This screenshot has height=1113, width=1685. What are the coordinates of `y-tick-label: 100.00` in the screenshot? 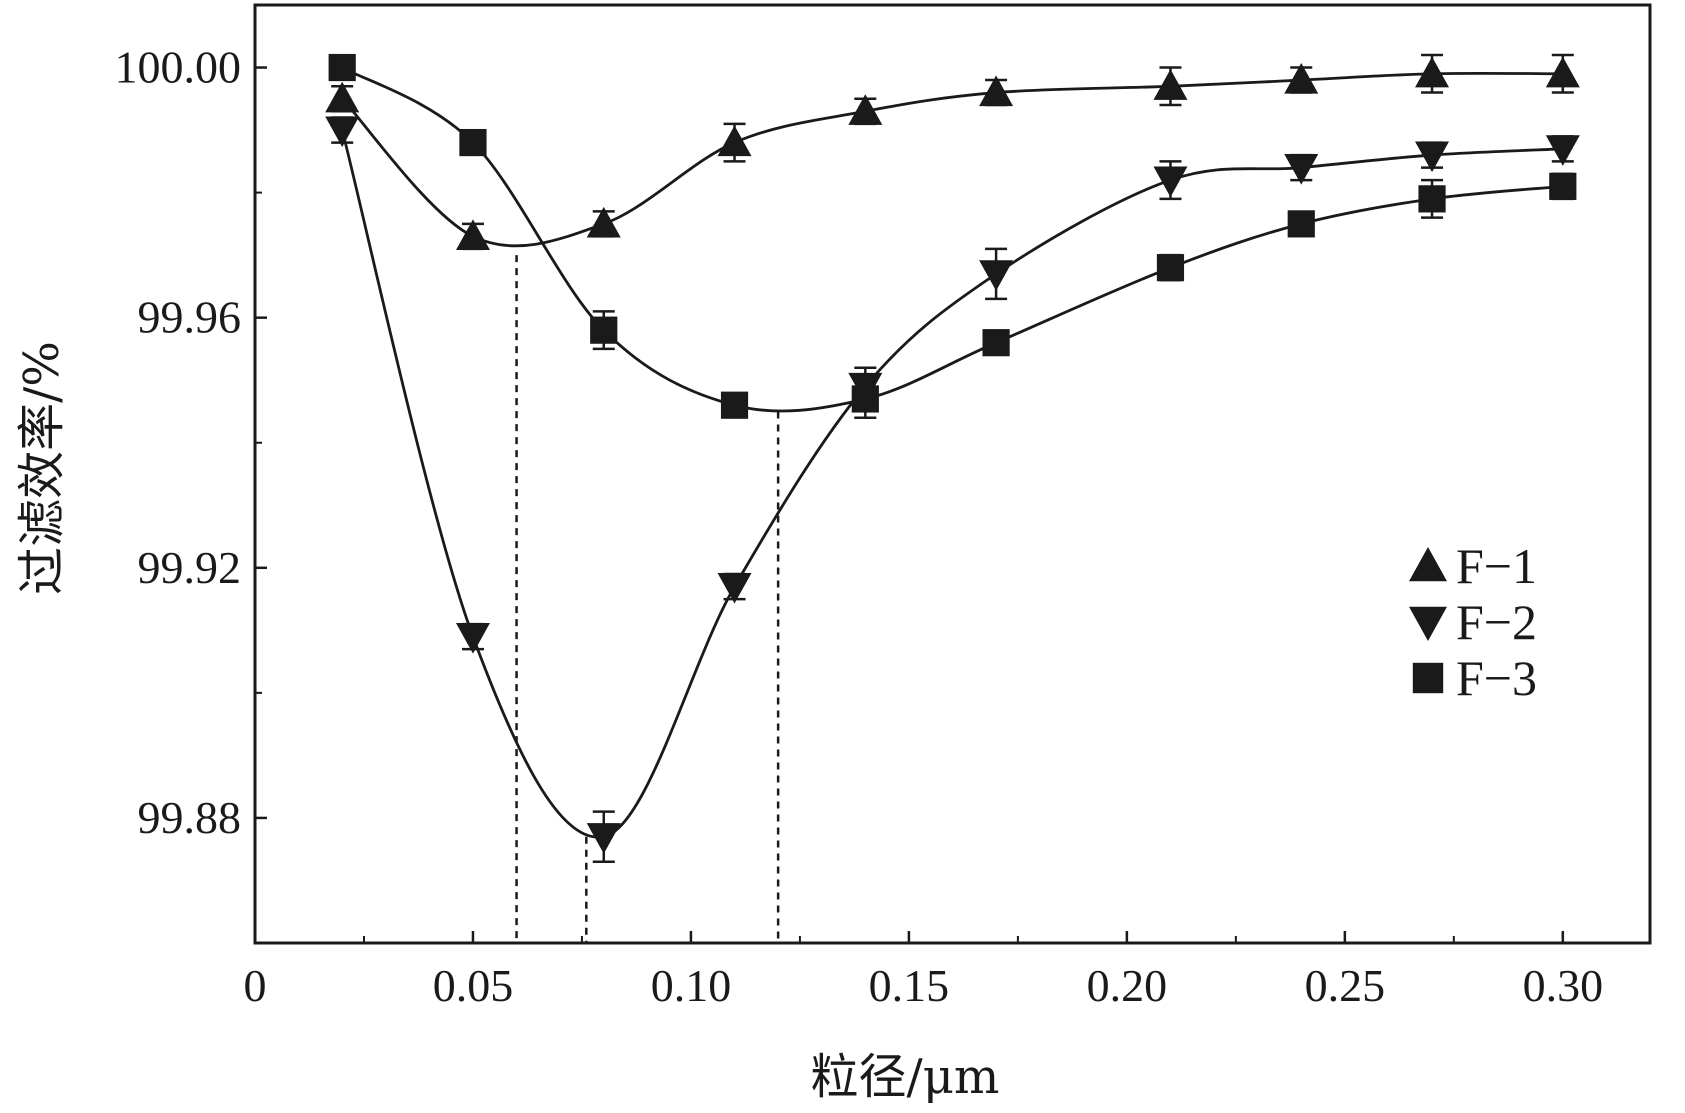 It's located at (178, 67).